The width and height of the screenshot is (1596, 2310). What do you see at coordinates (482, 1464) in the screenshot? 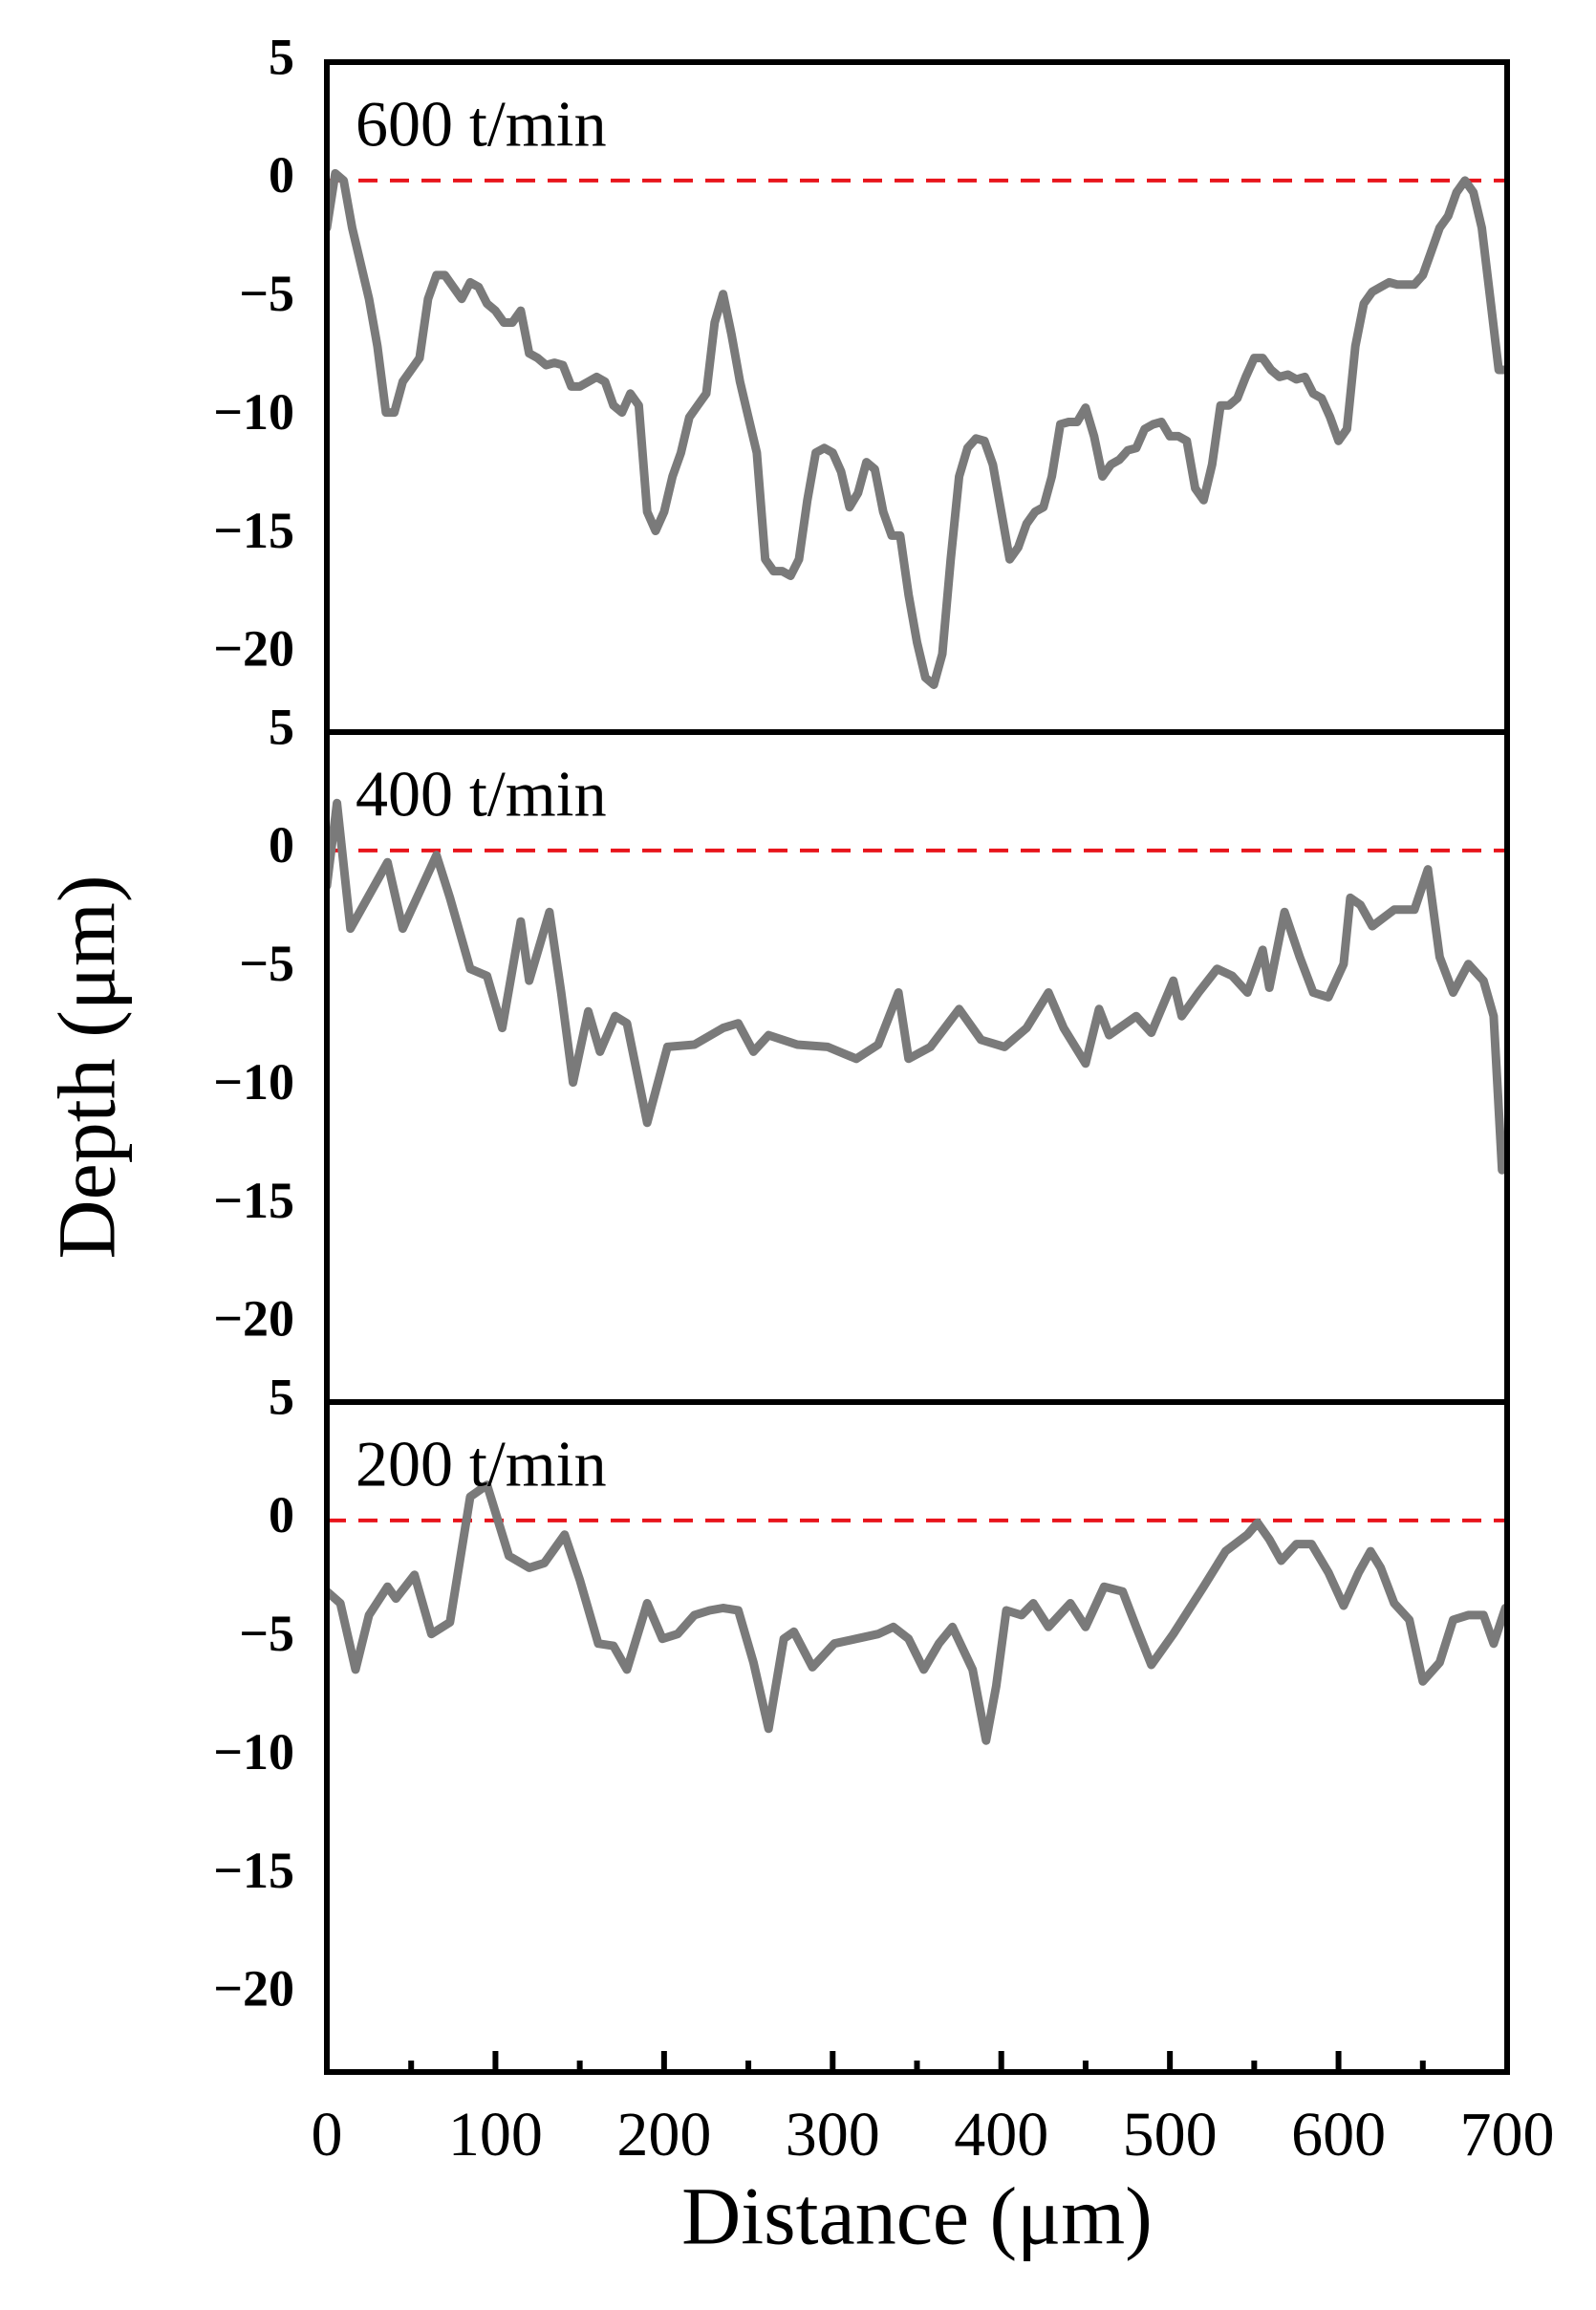
I see `panel-label: 200 t/min` at bounding box center [482, 1464].